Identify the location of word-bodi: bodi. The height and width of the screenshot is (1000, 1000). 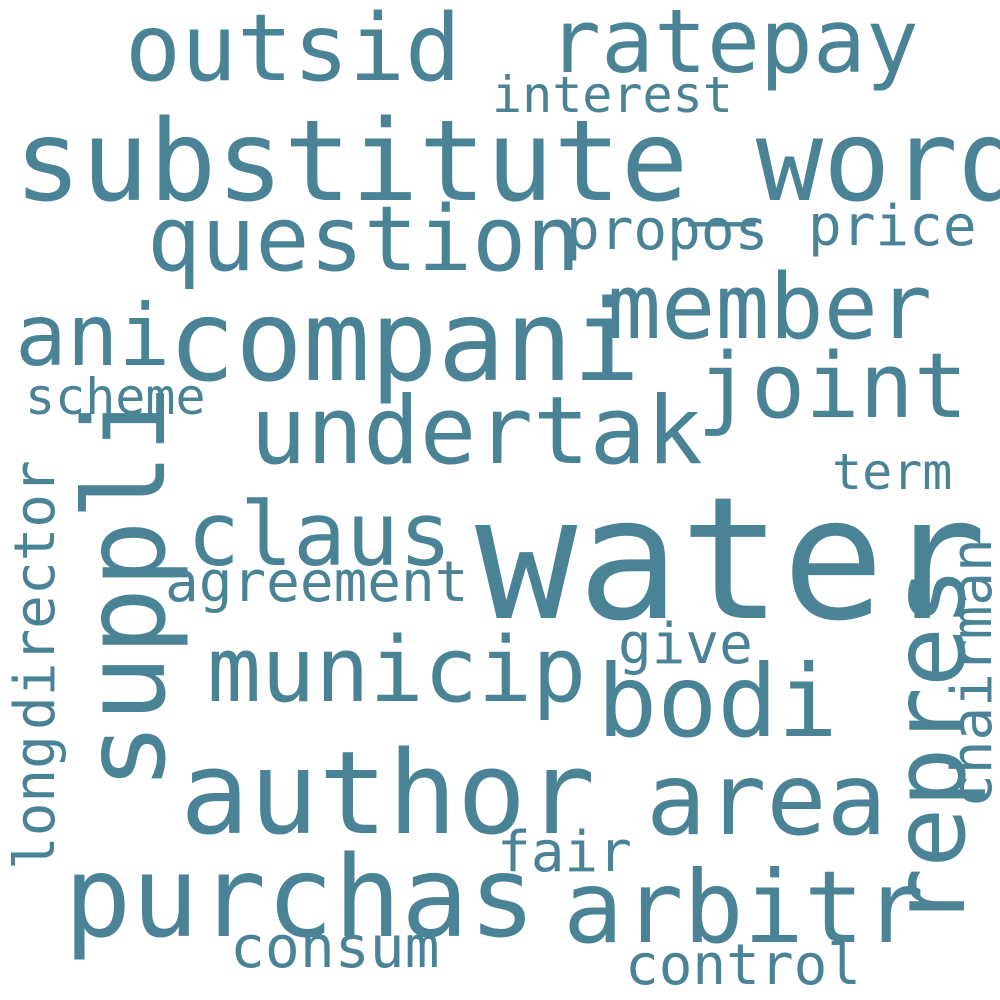
(717, 701).